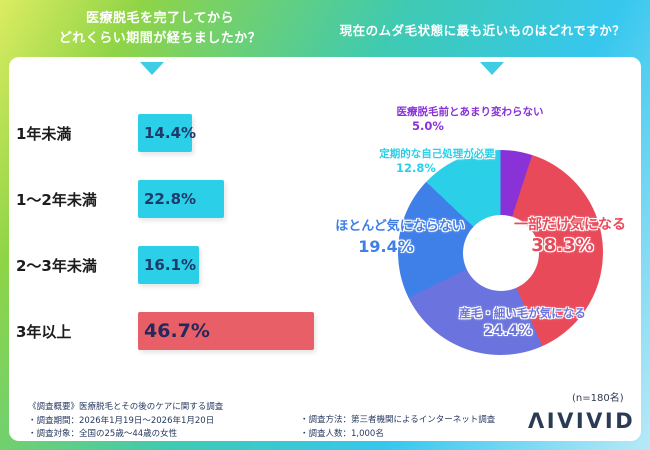 The height and width of the screenshot is (450, 650). What do you see at coordinates (177, 331) in the screenshot?
I see `bar-value-label: 46.7%` at bounding box center [177, 331].